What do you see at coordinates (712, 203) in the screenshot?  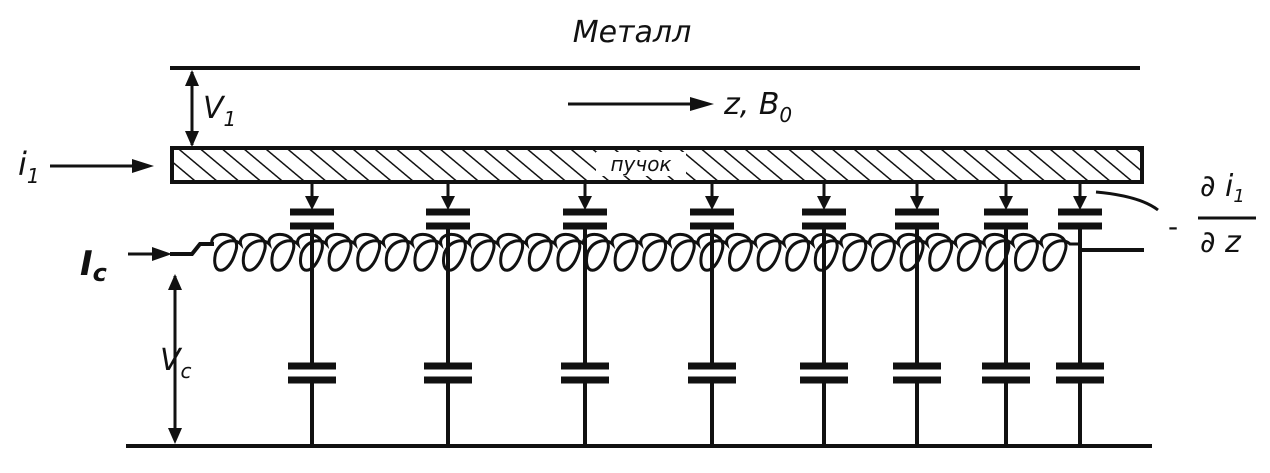 I see `tap-4-arrow-head` at bounding box center [712, 203].